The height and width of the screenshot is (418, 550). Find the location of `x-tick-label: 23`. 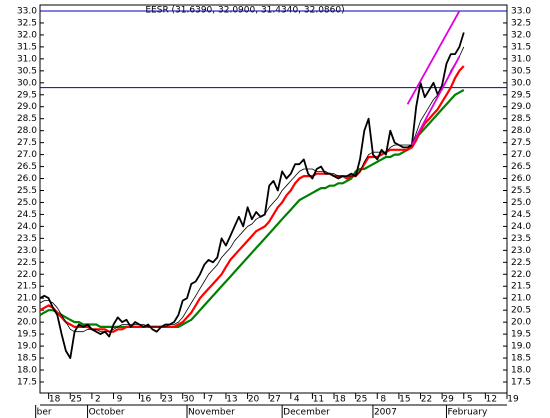

x-tick-label: 23 is located at coordinates (166, 400).